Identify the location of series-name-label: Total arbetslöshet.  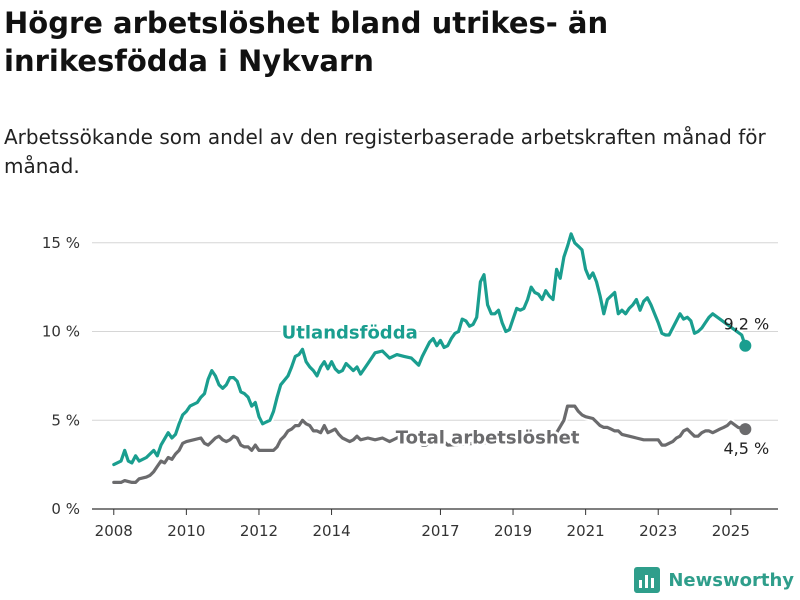
(488, 437).